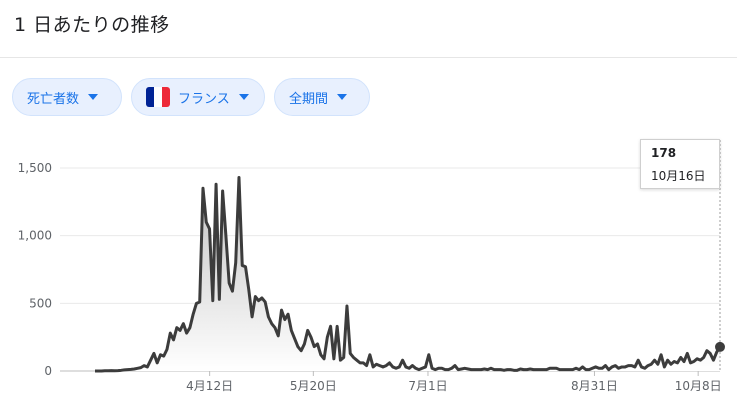 This screenshot has width=737, height=406. I want to click on x-tick-label: 10月8日, so click(698, 386).